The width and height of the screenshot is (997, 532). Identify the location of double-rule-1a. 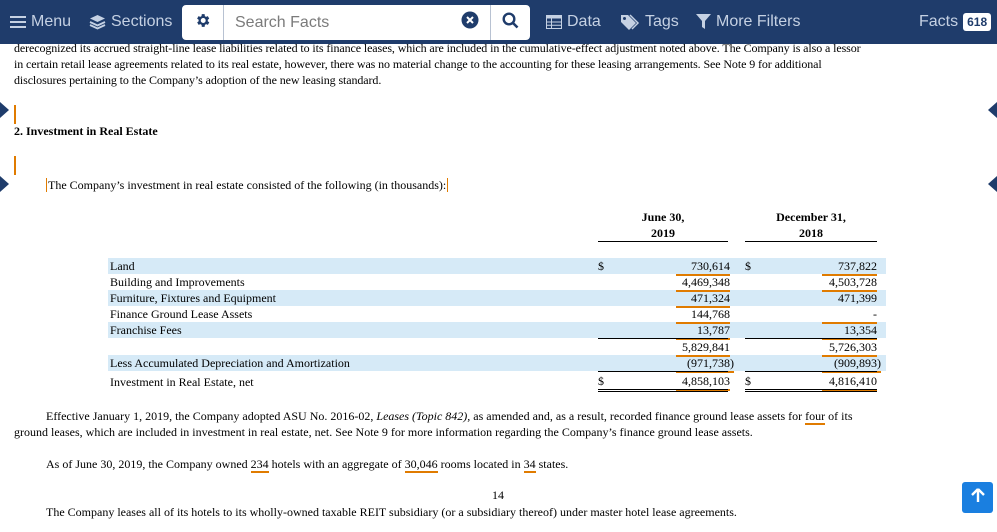
(663, 389).